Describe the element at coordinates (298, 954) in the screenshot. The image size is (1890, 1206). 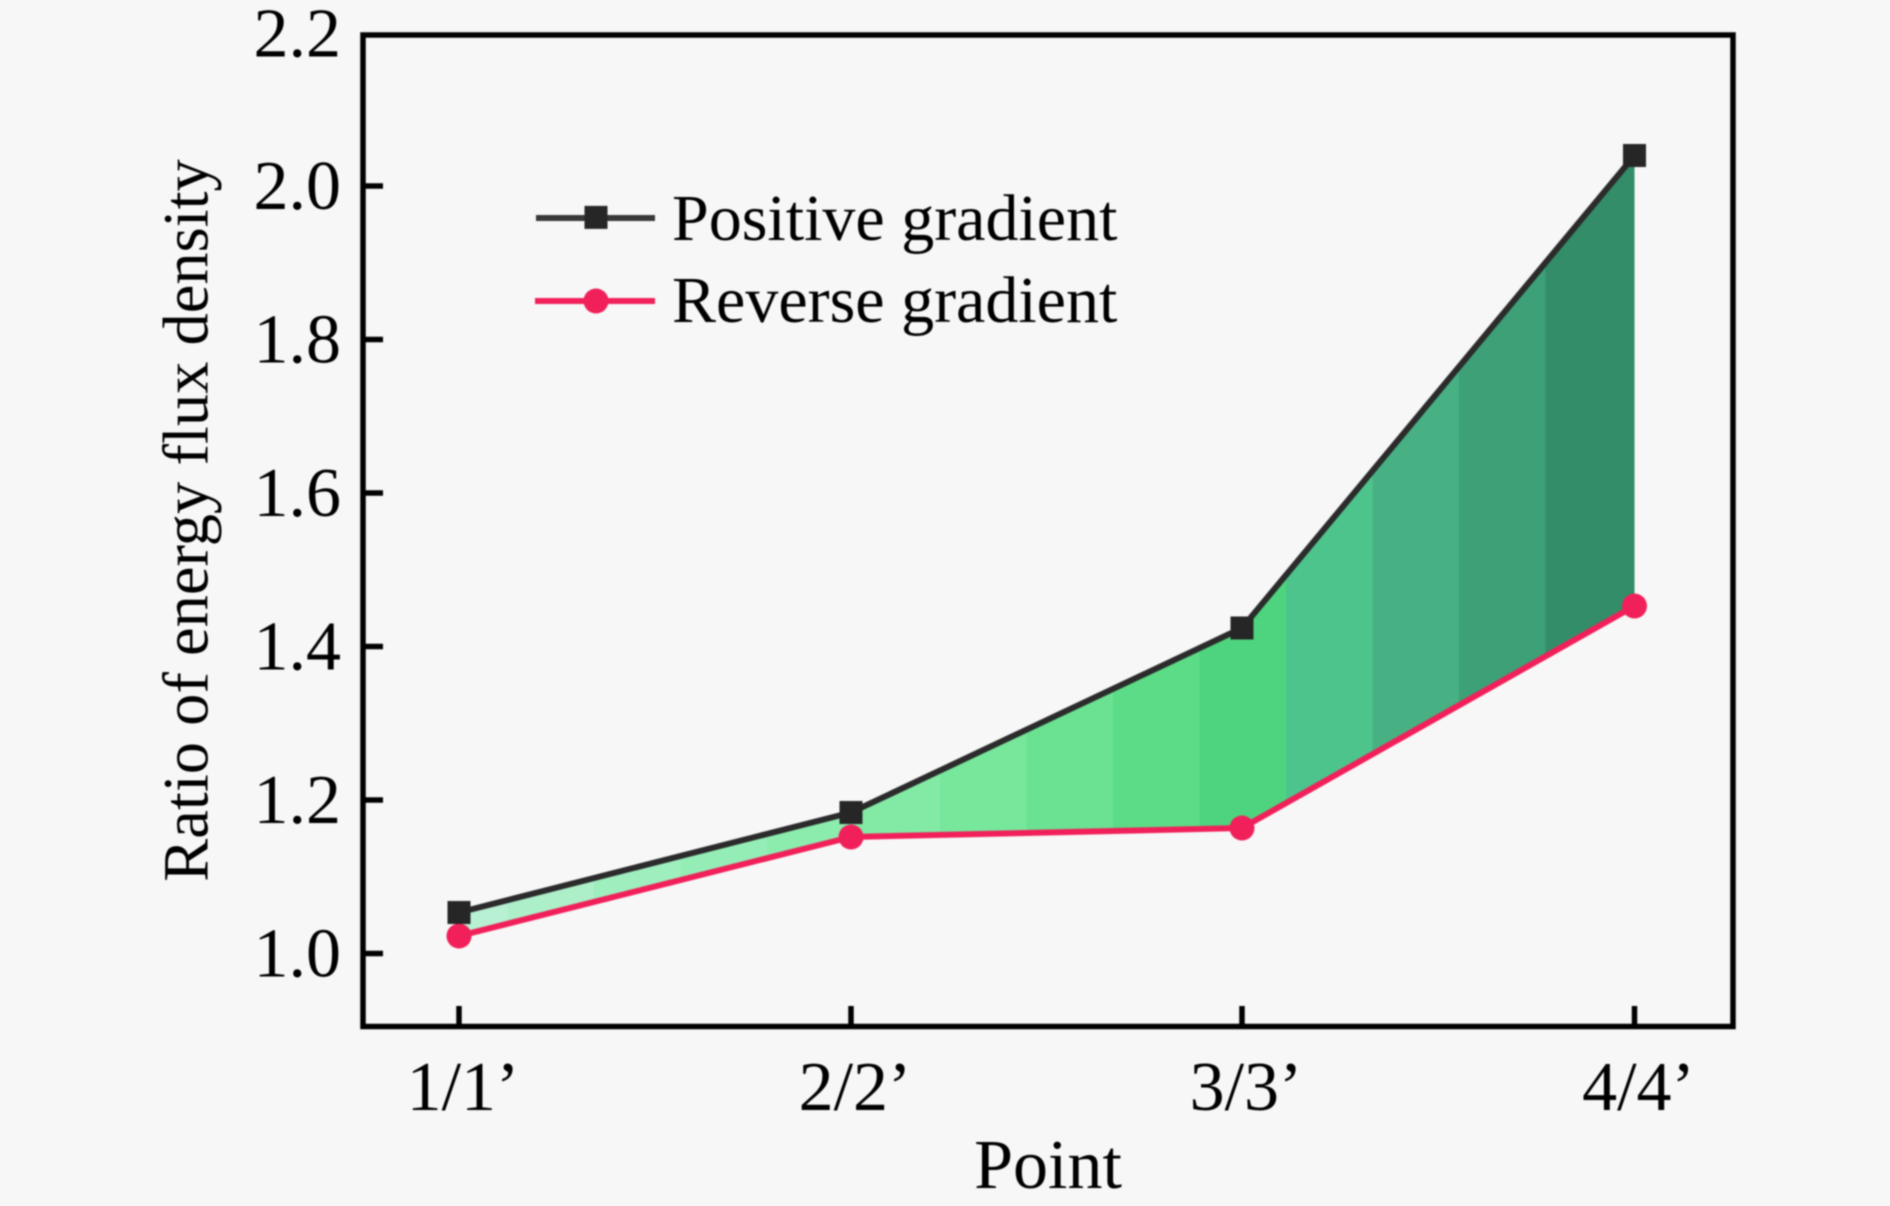
I see `svg-text: 1.0` at that location.